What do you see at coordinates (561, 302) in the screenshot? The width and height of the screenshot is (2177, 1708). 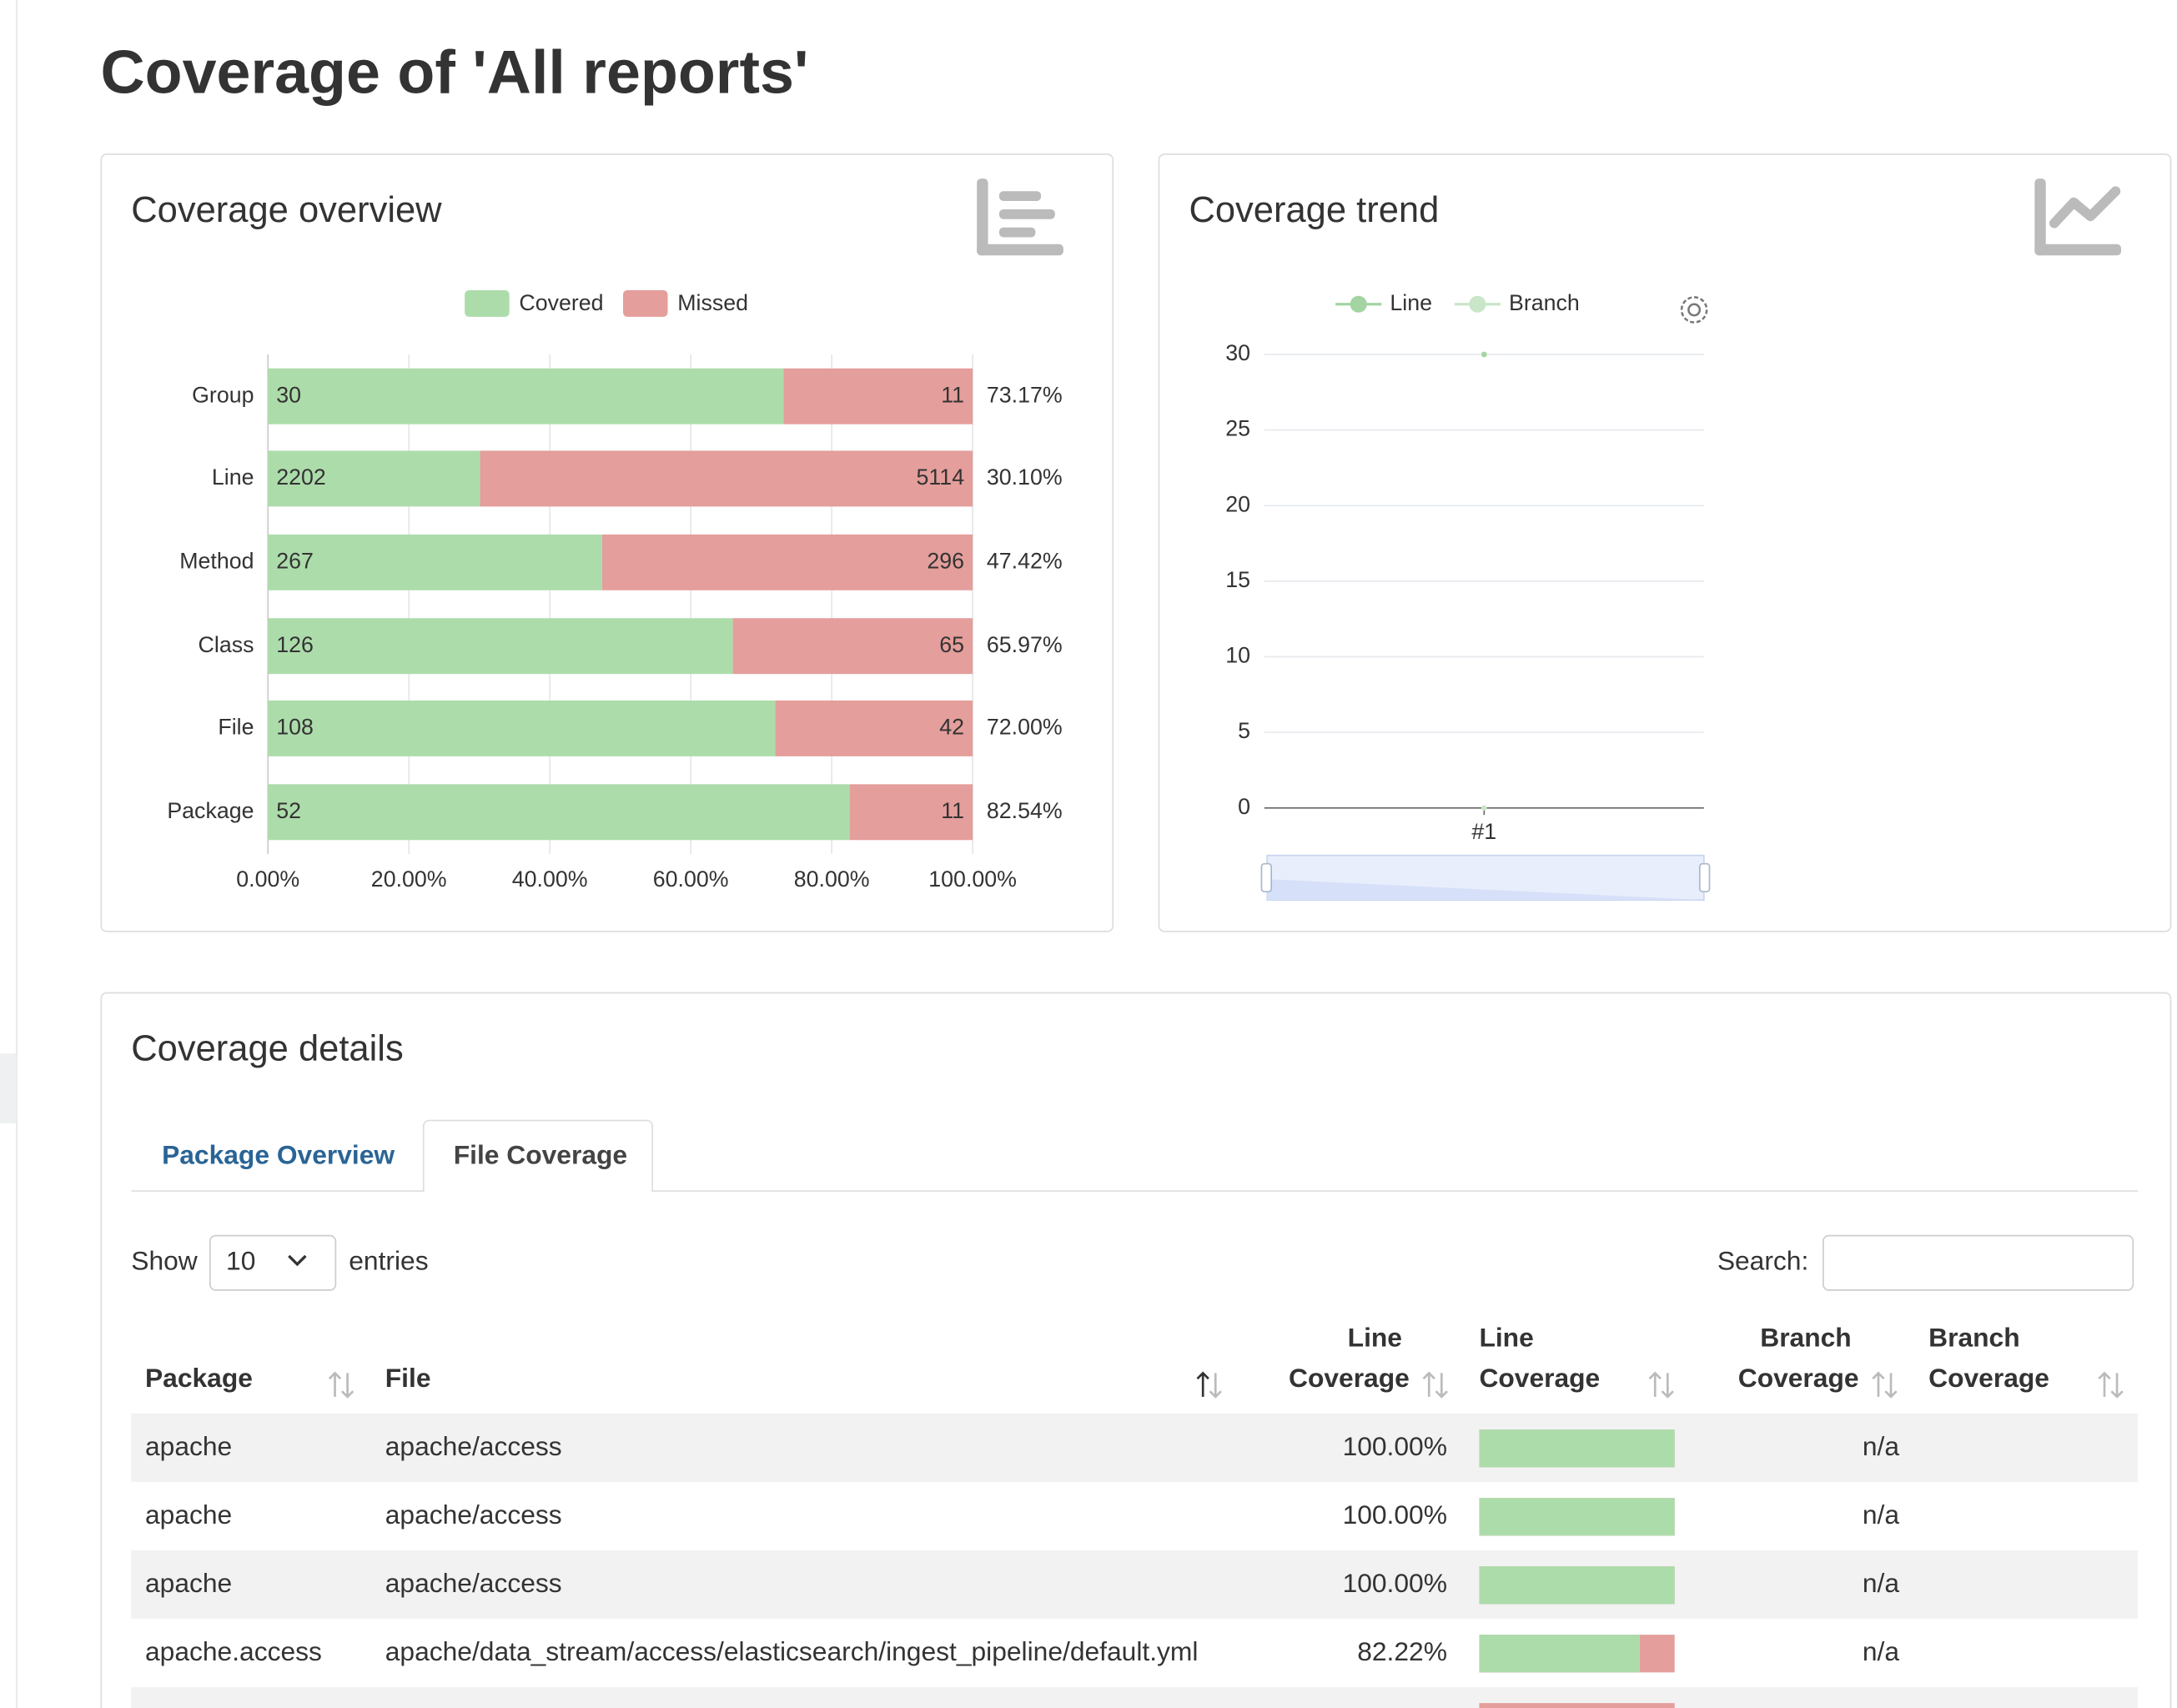 I see `legend-label: Covered` at bounding box center [561, 302].